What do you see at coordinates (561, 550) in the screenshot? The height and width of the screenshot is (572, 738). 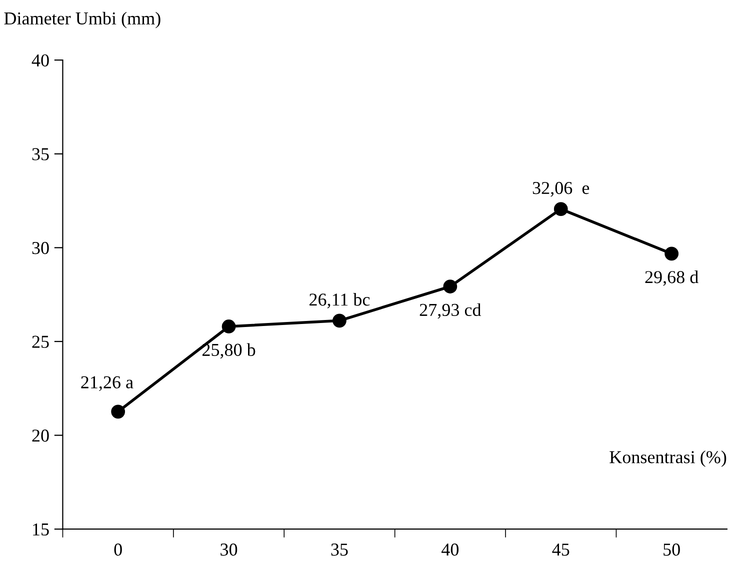 I see `x-tick-label: 45` at bounding box center [561, 550].